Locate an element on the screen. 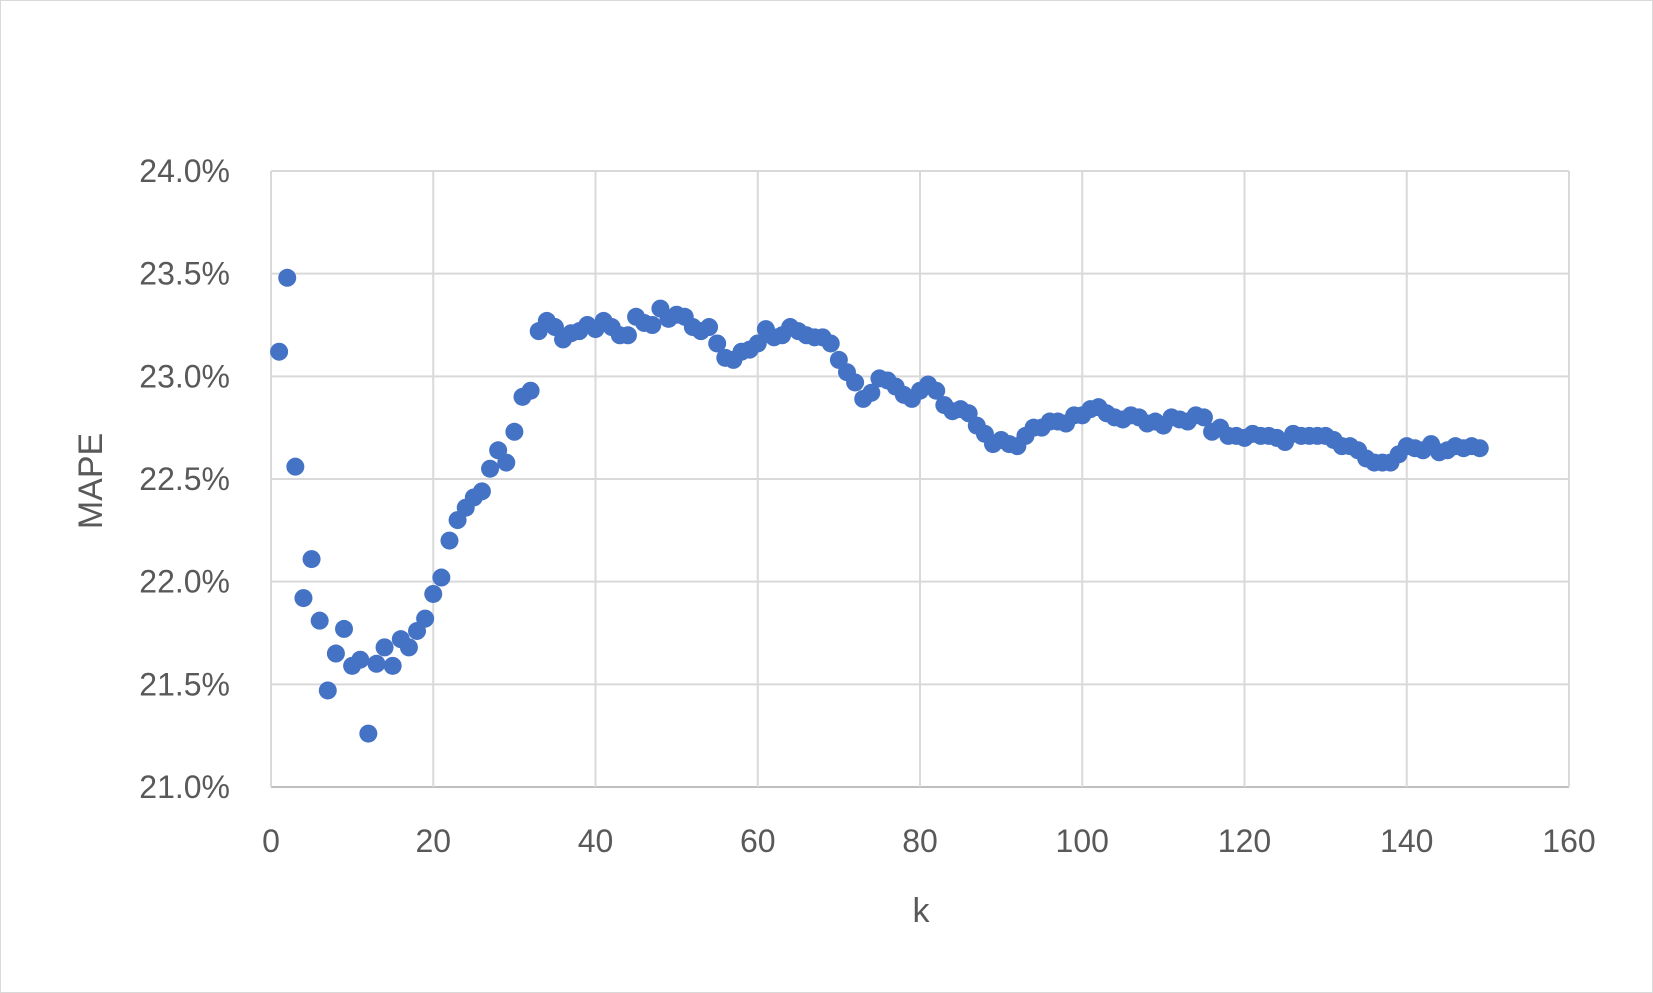  x-tick-label: 60 is located at coordinates (758, 841).